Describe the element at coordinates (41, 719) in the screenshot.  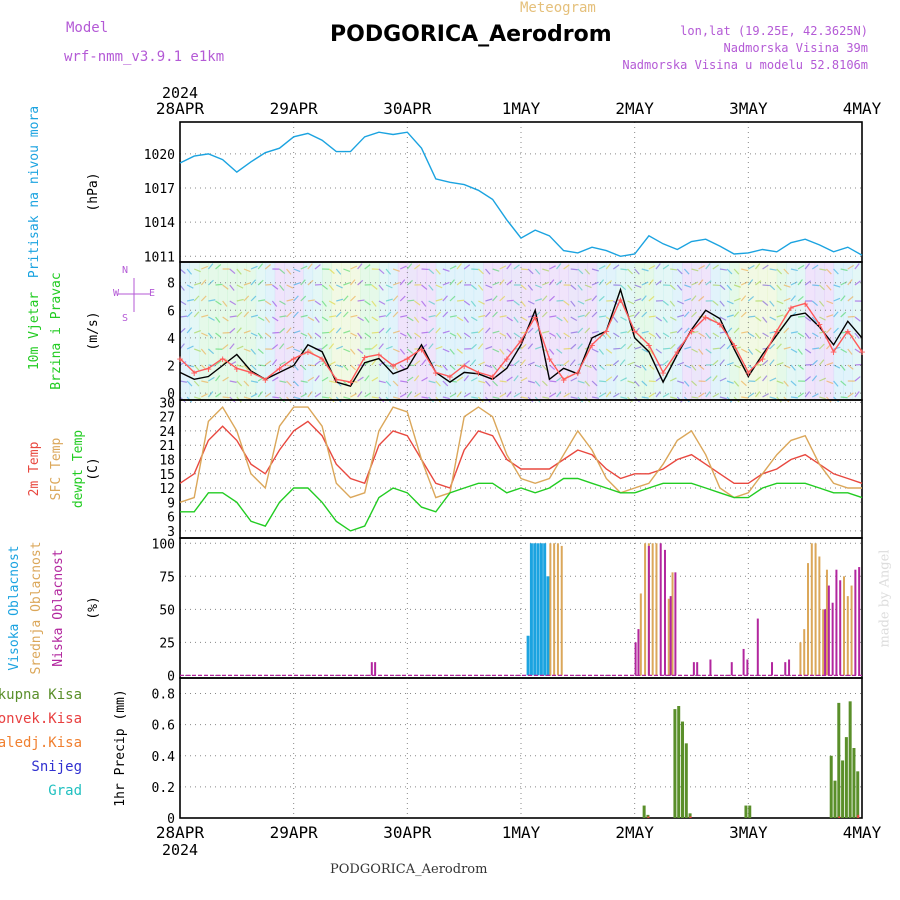
I see `precip-legend-label: Konvek.Kisa` at that location.